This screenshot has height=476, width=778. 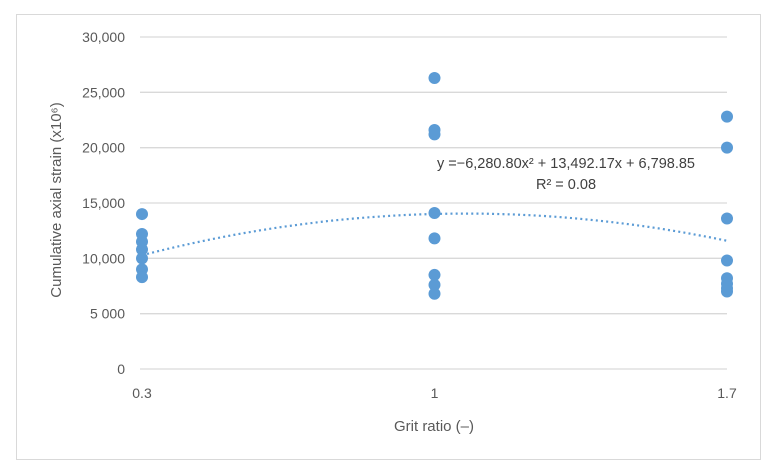 I want to click on x-tick-label: 1, so click(x=435, y=393).